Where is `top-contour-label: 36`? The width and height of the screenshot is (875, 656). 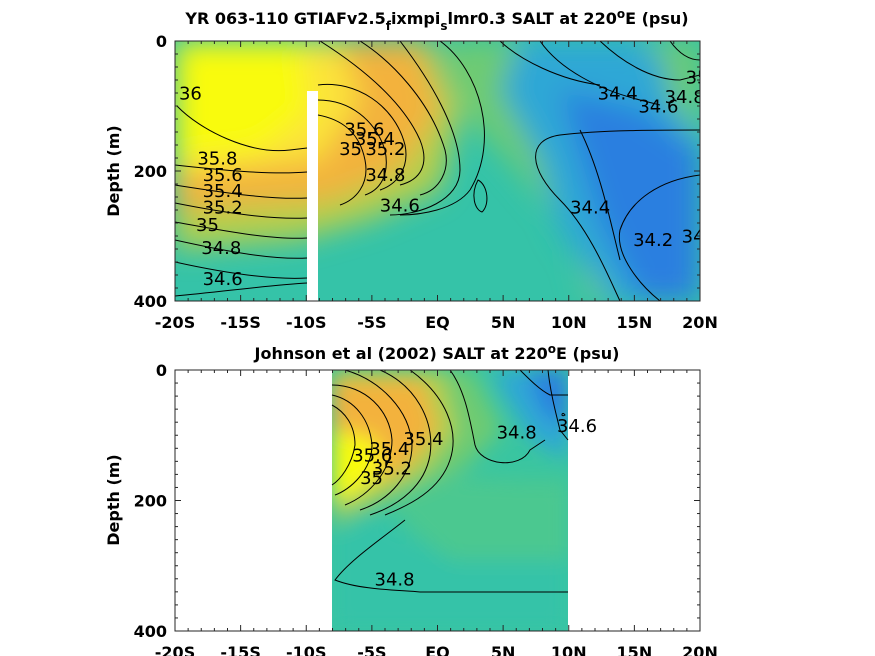 top-contour-label: 36 is located at coordinates (190, 94).